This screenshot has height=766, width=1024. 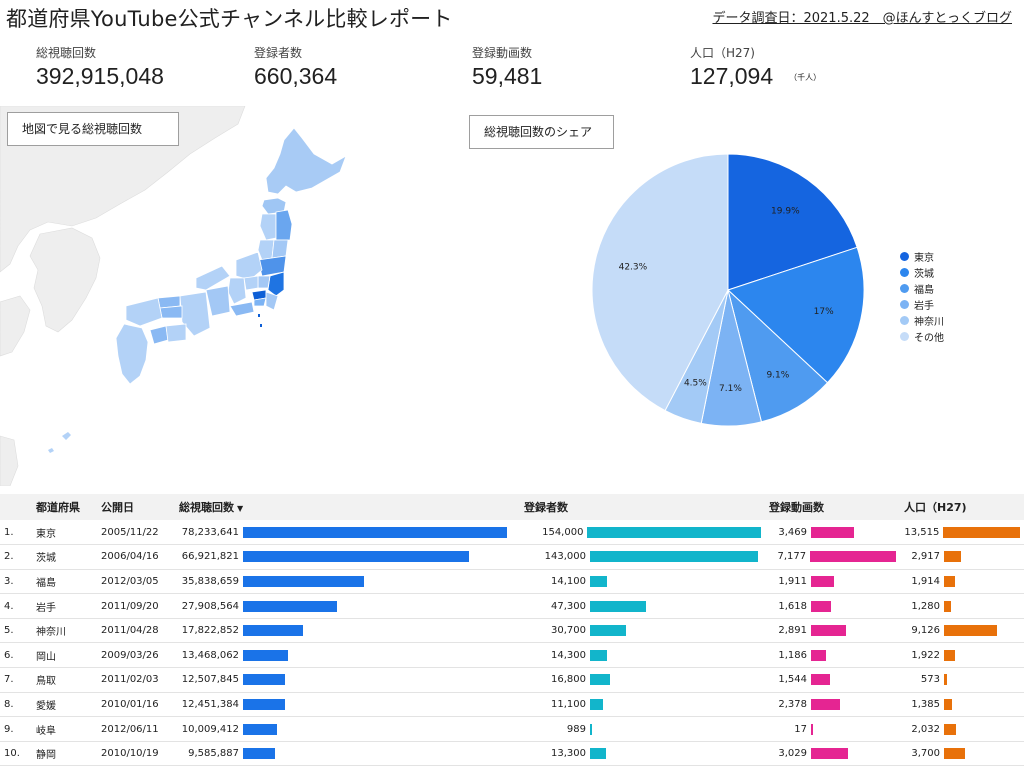 What do you see at coordinates (144, 312) in the screenshot?
I see `prefecture-chugoku-west` at bounding box center [144, 312].